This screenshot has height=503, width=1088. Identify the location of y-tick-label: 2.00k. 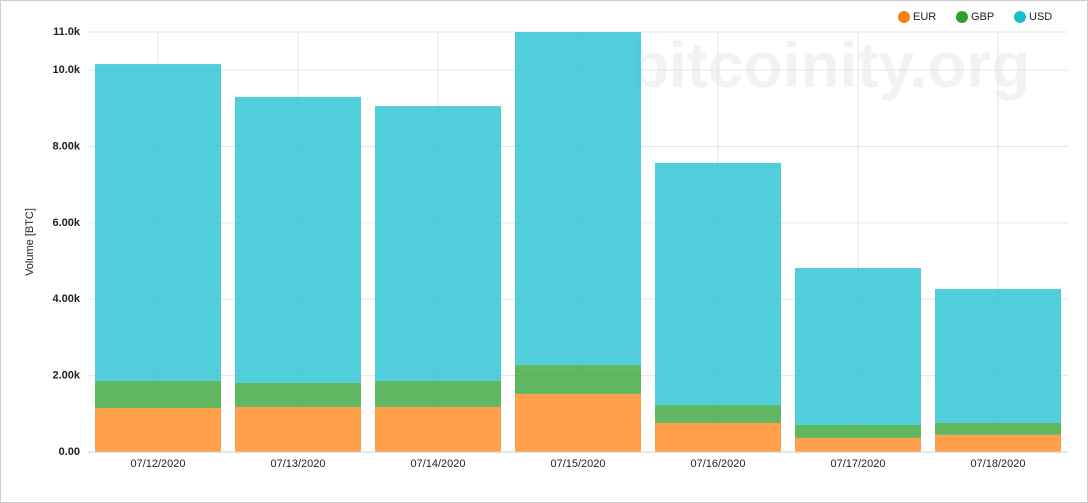
(66, 376).